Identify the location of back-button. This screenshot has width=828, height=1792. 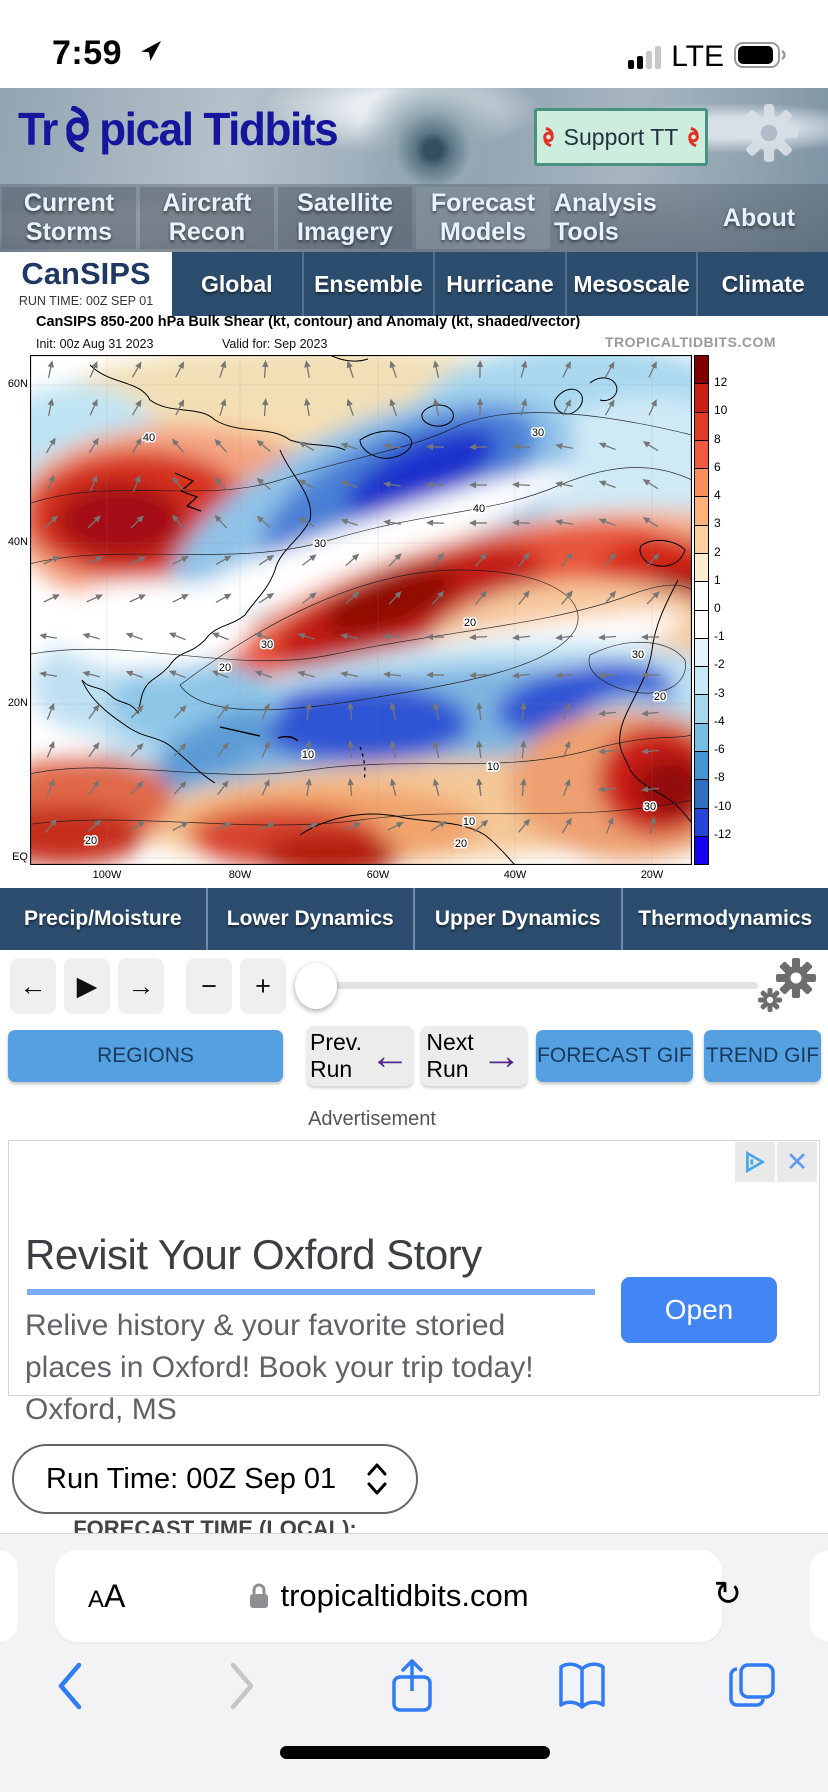
(70, 1686).